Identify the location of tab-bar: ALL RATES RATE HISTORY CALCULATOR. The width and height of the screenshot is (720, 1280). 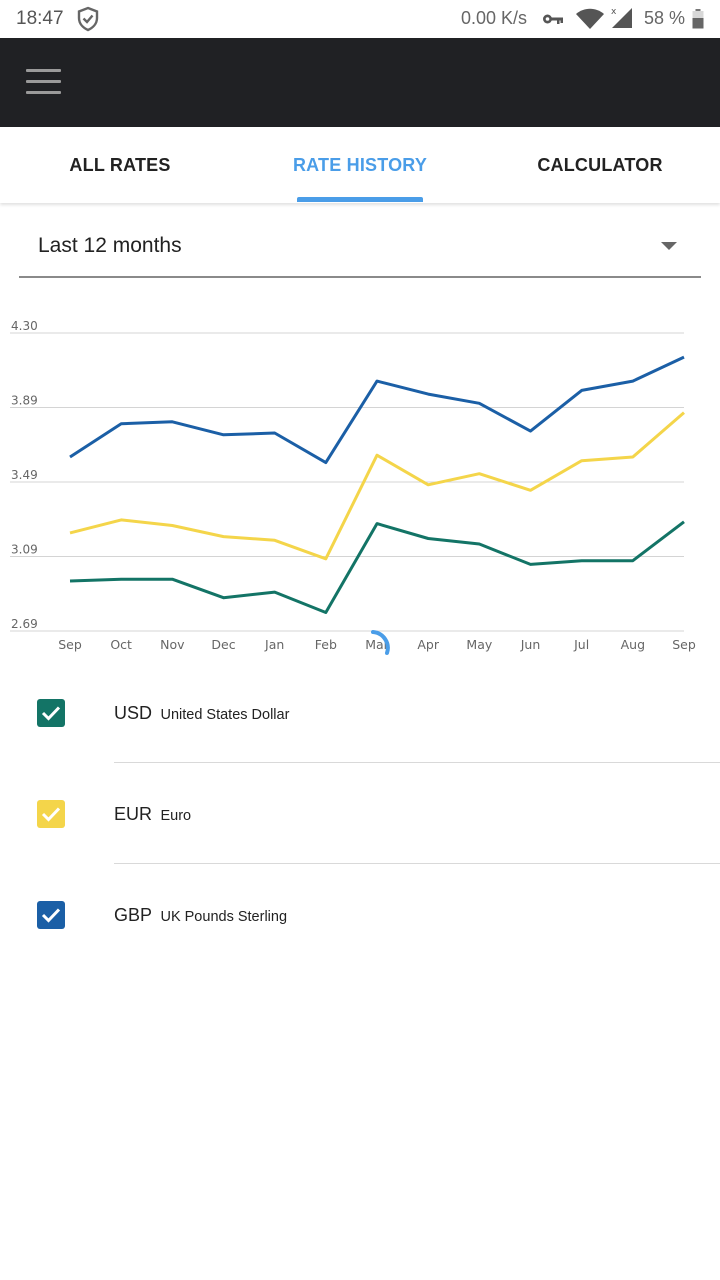
(360, 165).